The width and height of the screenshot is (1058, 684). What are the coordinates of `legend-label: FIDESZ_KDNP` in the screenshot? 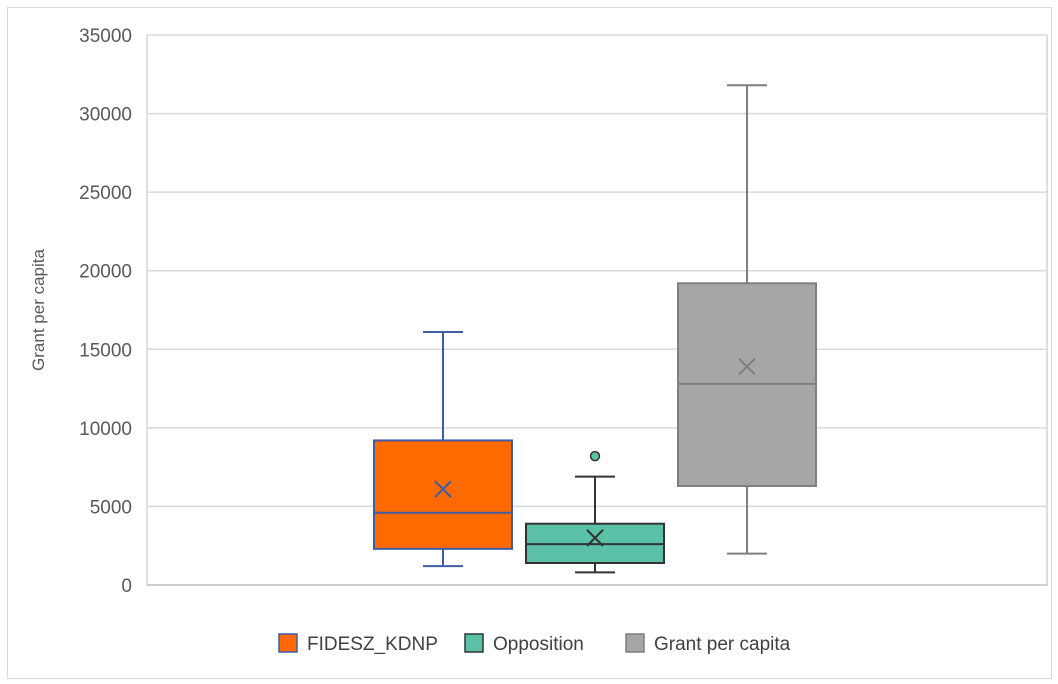 It's located at (372, 644).